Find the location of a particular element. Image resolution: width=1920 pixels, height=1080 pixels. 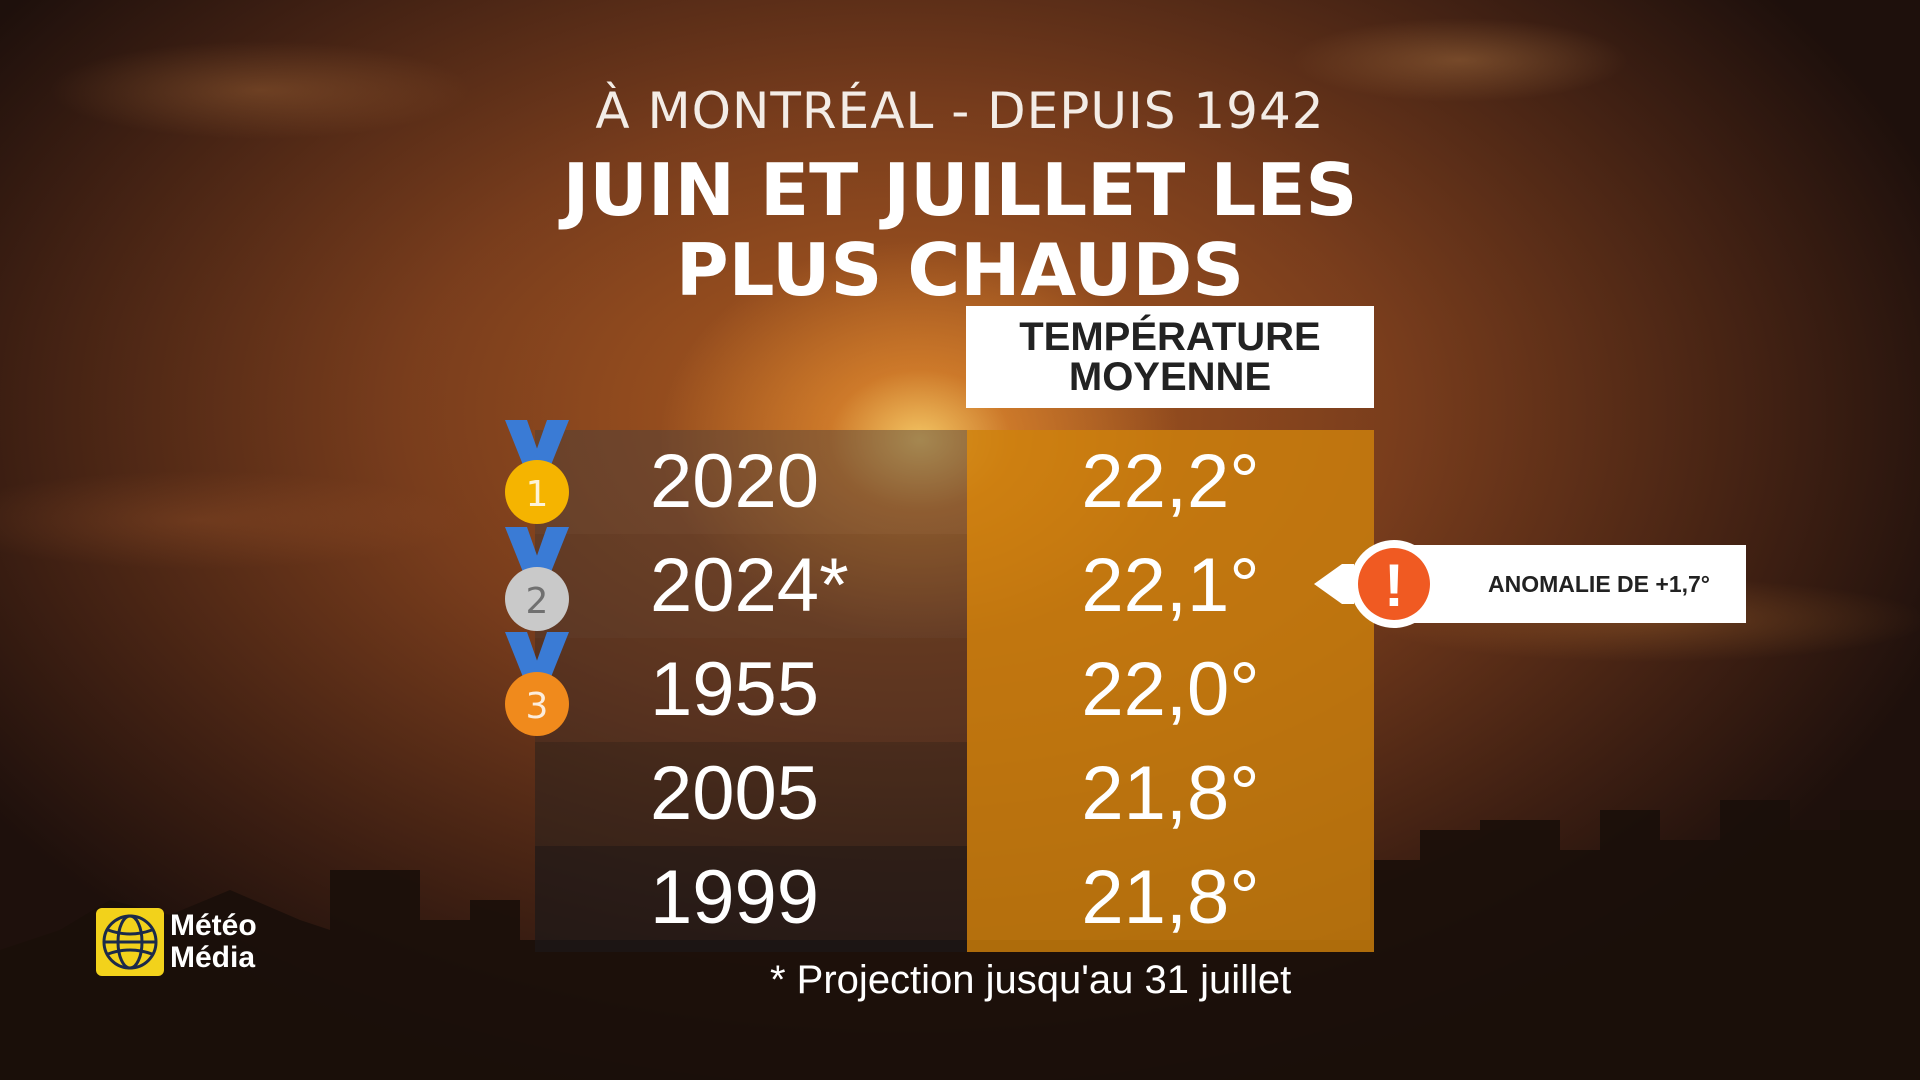

table-row: 1999 21,8° is located at coordinates (954, 899).